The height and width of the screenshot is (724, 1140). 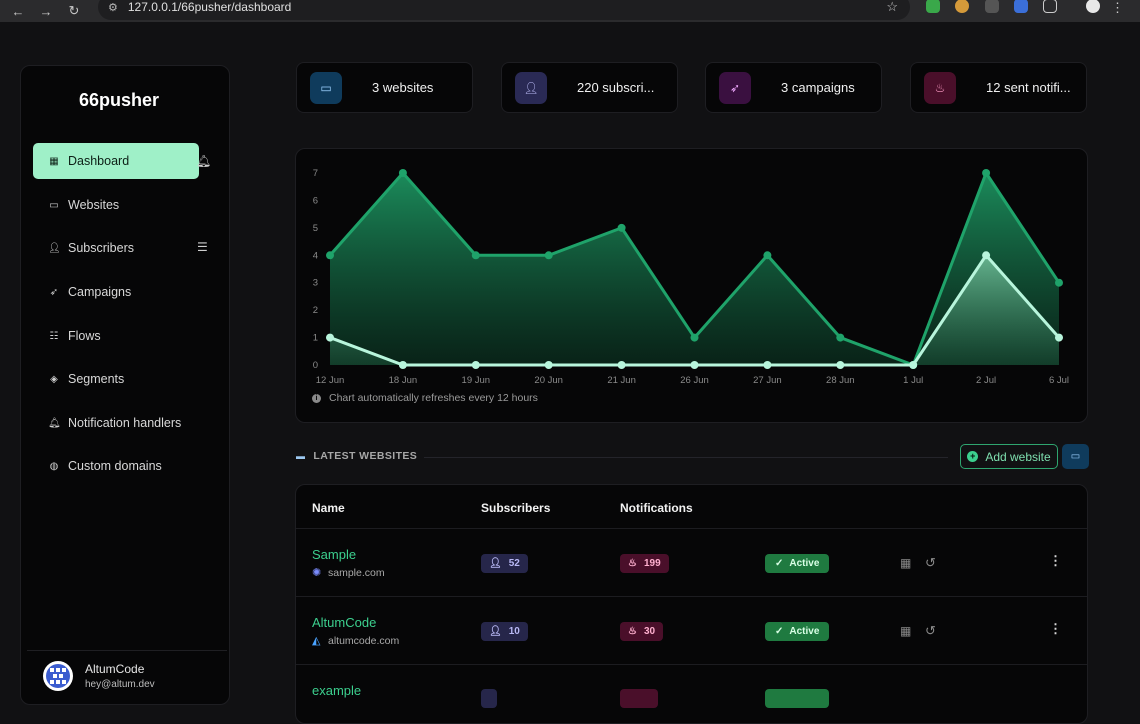 What do you see at coordinates (639, 698) in the screenshot?
I see `notifications-badge` at bounding box center [639, 698].